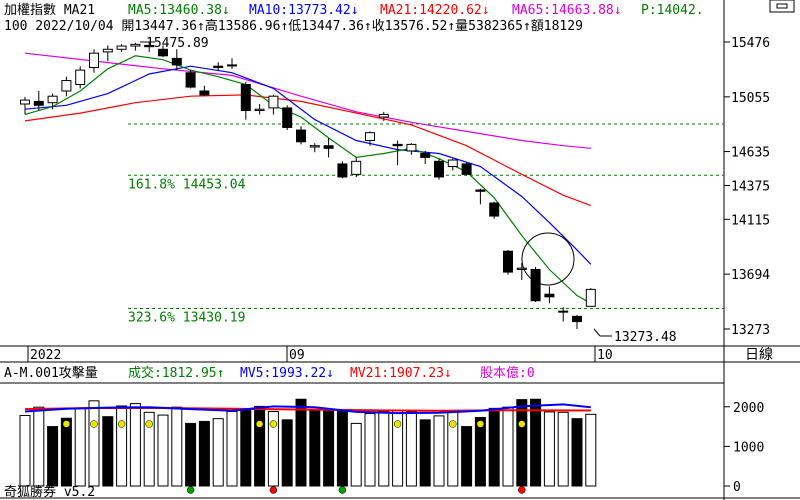 The width and height of the screenshot is (800, 500). Describe the element at coordinates (645, 337) in the screenshot. I see `low-annotation: 13273.48` at that location.